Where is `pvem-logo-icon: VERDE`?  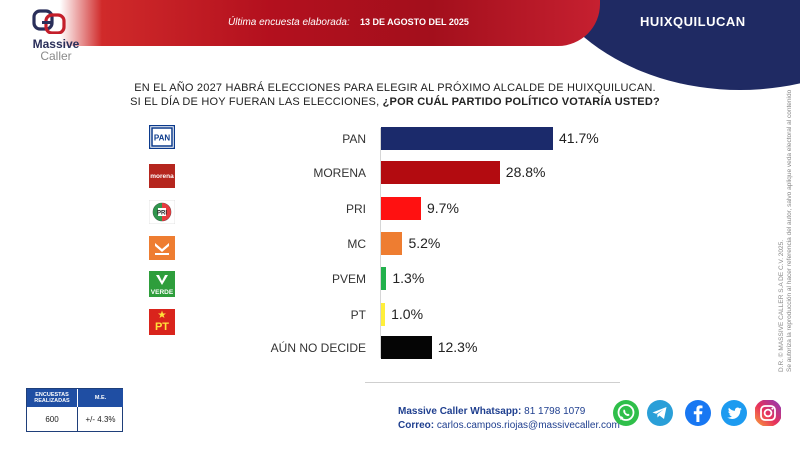 pvem-logo-icon: VERDE is located at coordinates (162, 284).